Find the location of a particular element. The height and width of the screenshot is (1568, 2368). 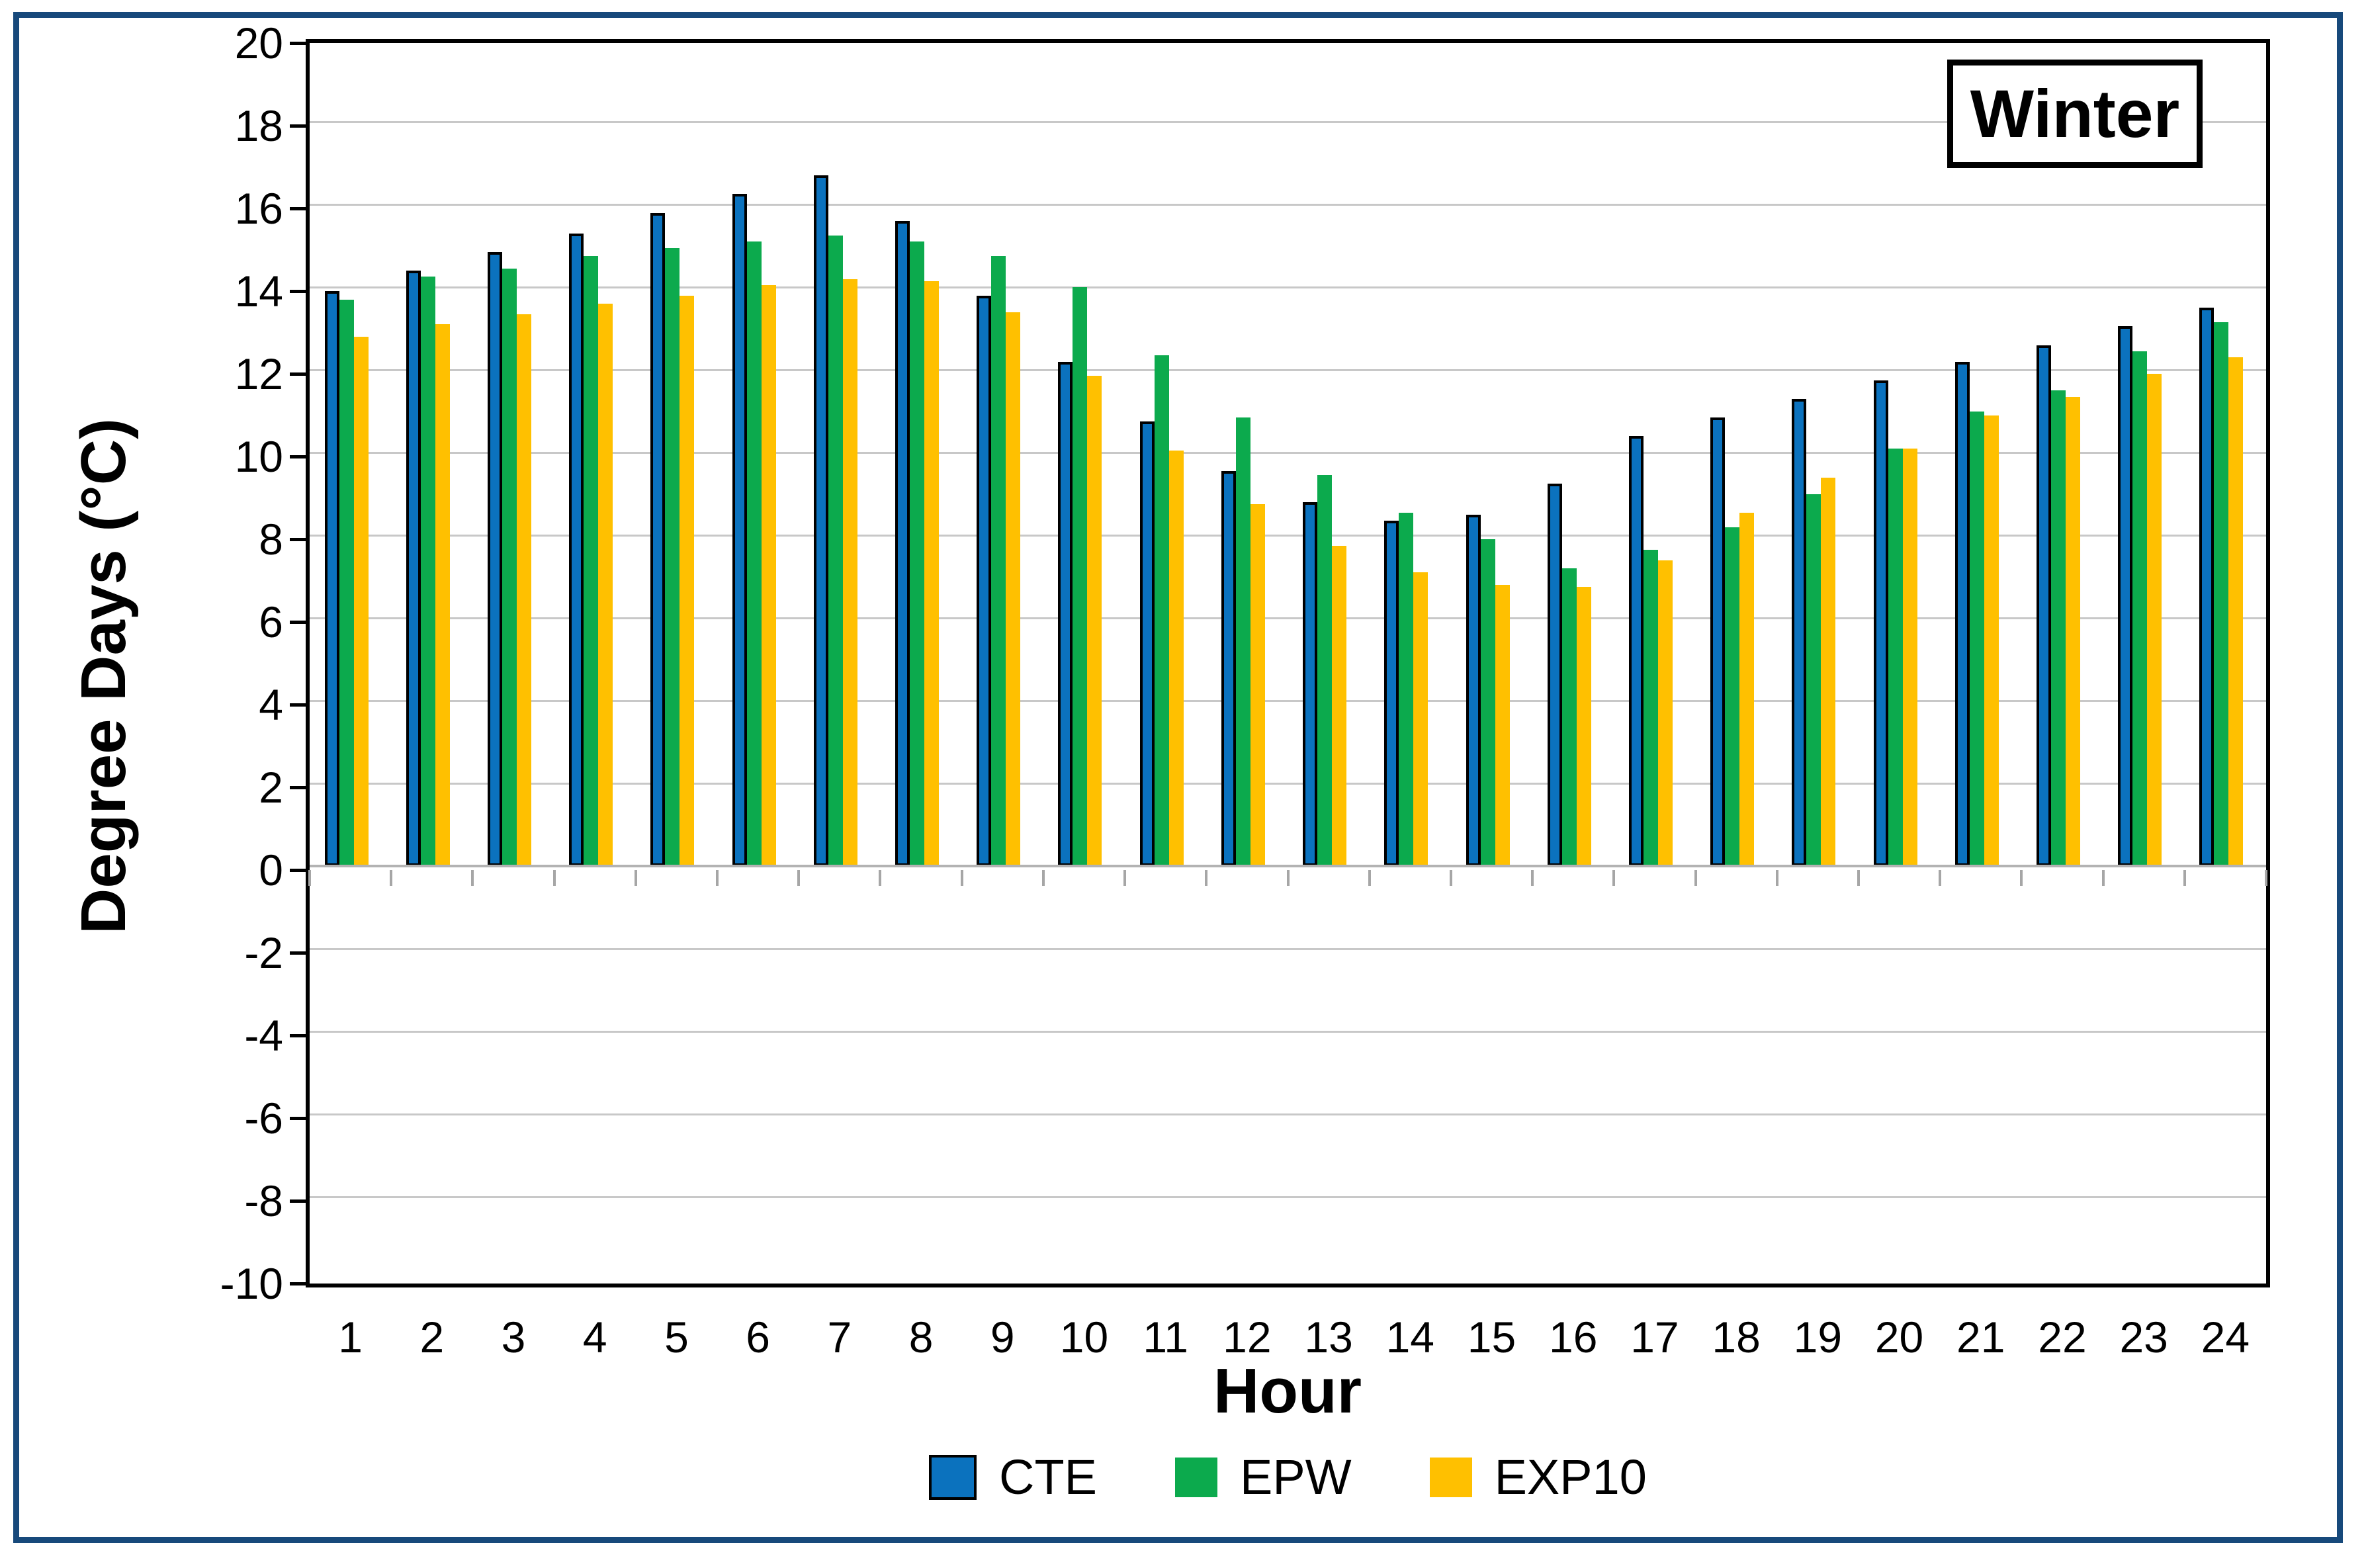

legend: CTE EPW EXP10 is located at coordinates (1288, 1477).